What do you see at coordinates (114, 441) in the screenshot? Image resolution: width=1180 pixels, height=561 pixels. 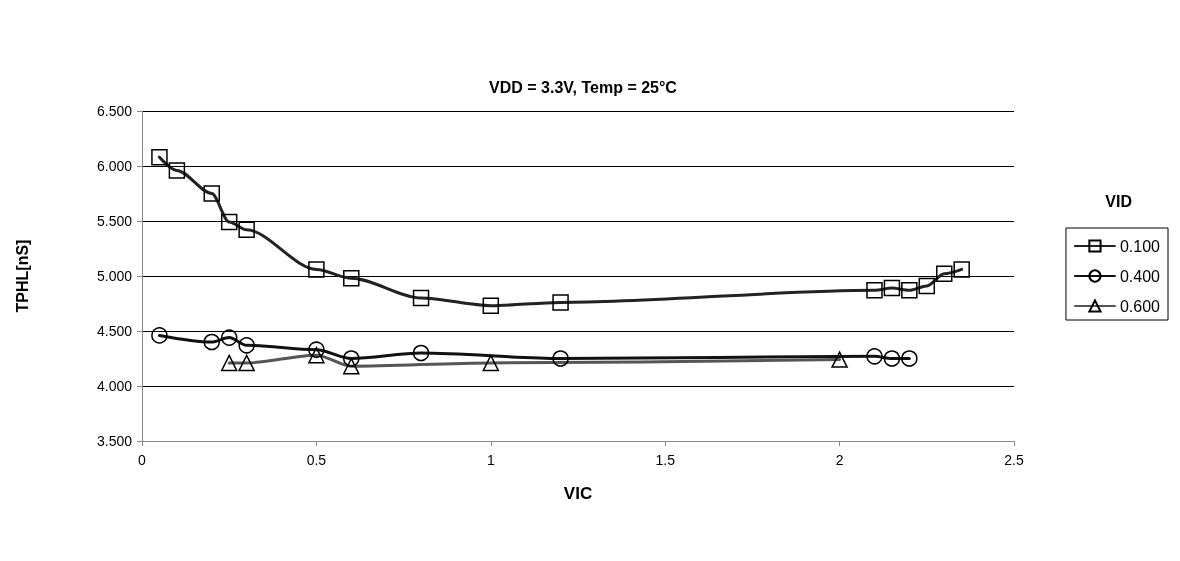 I see `y-tick-label: 3.500` at bounding box center [114, 441].